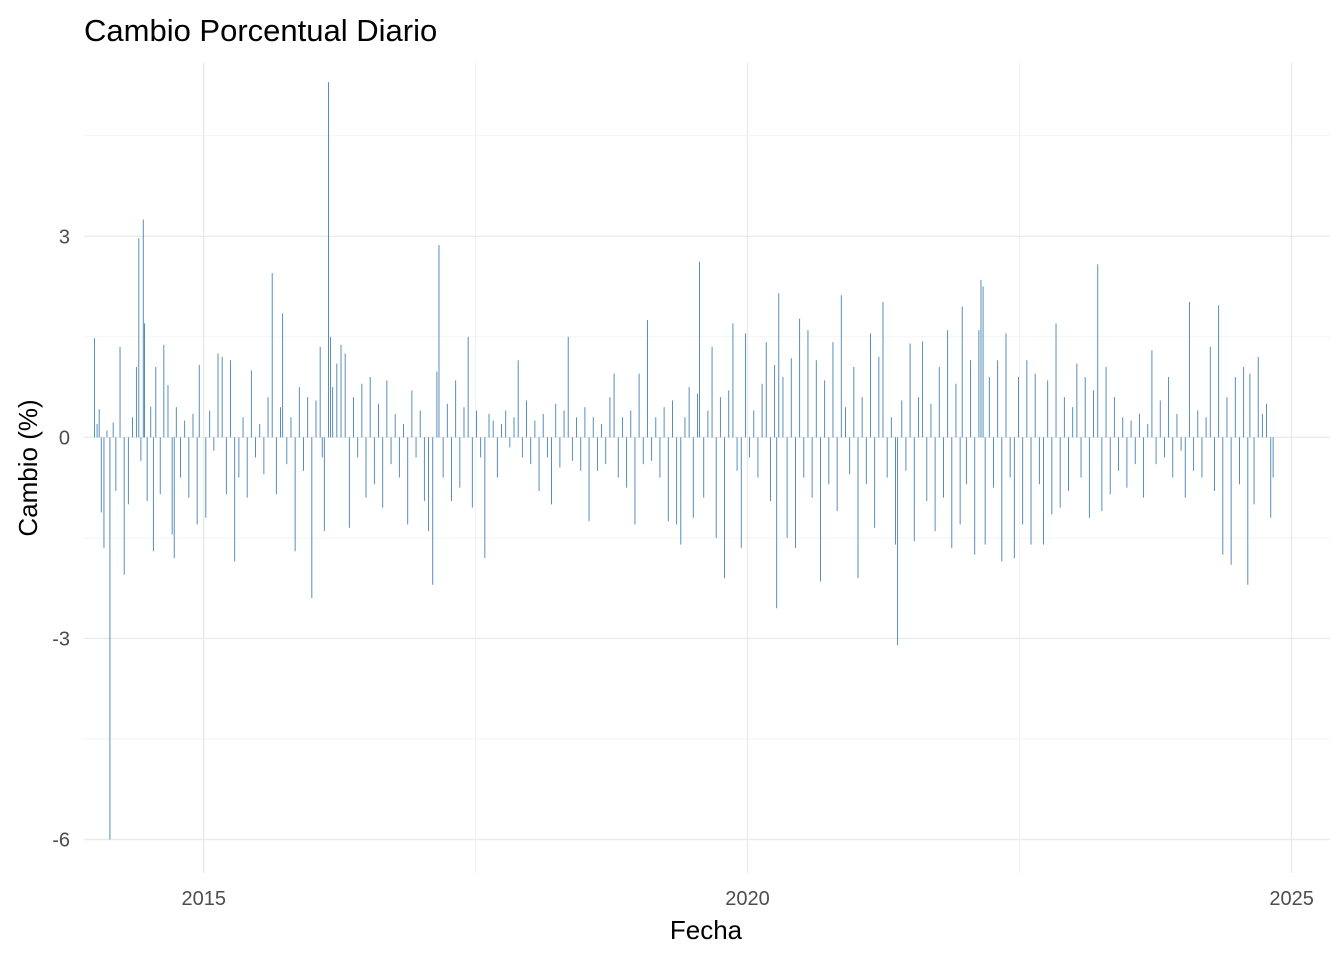 The image size is (1344, 960). What do you see at coordinates (64, 438) in the screenshot?
I see `y-tick-label: 0` at bounding box center [64, 438].